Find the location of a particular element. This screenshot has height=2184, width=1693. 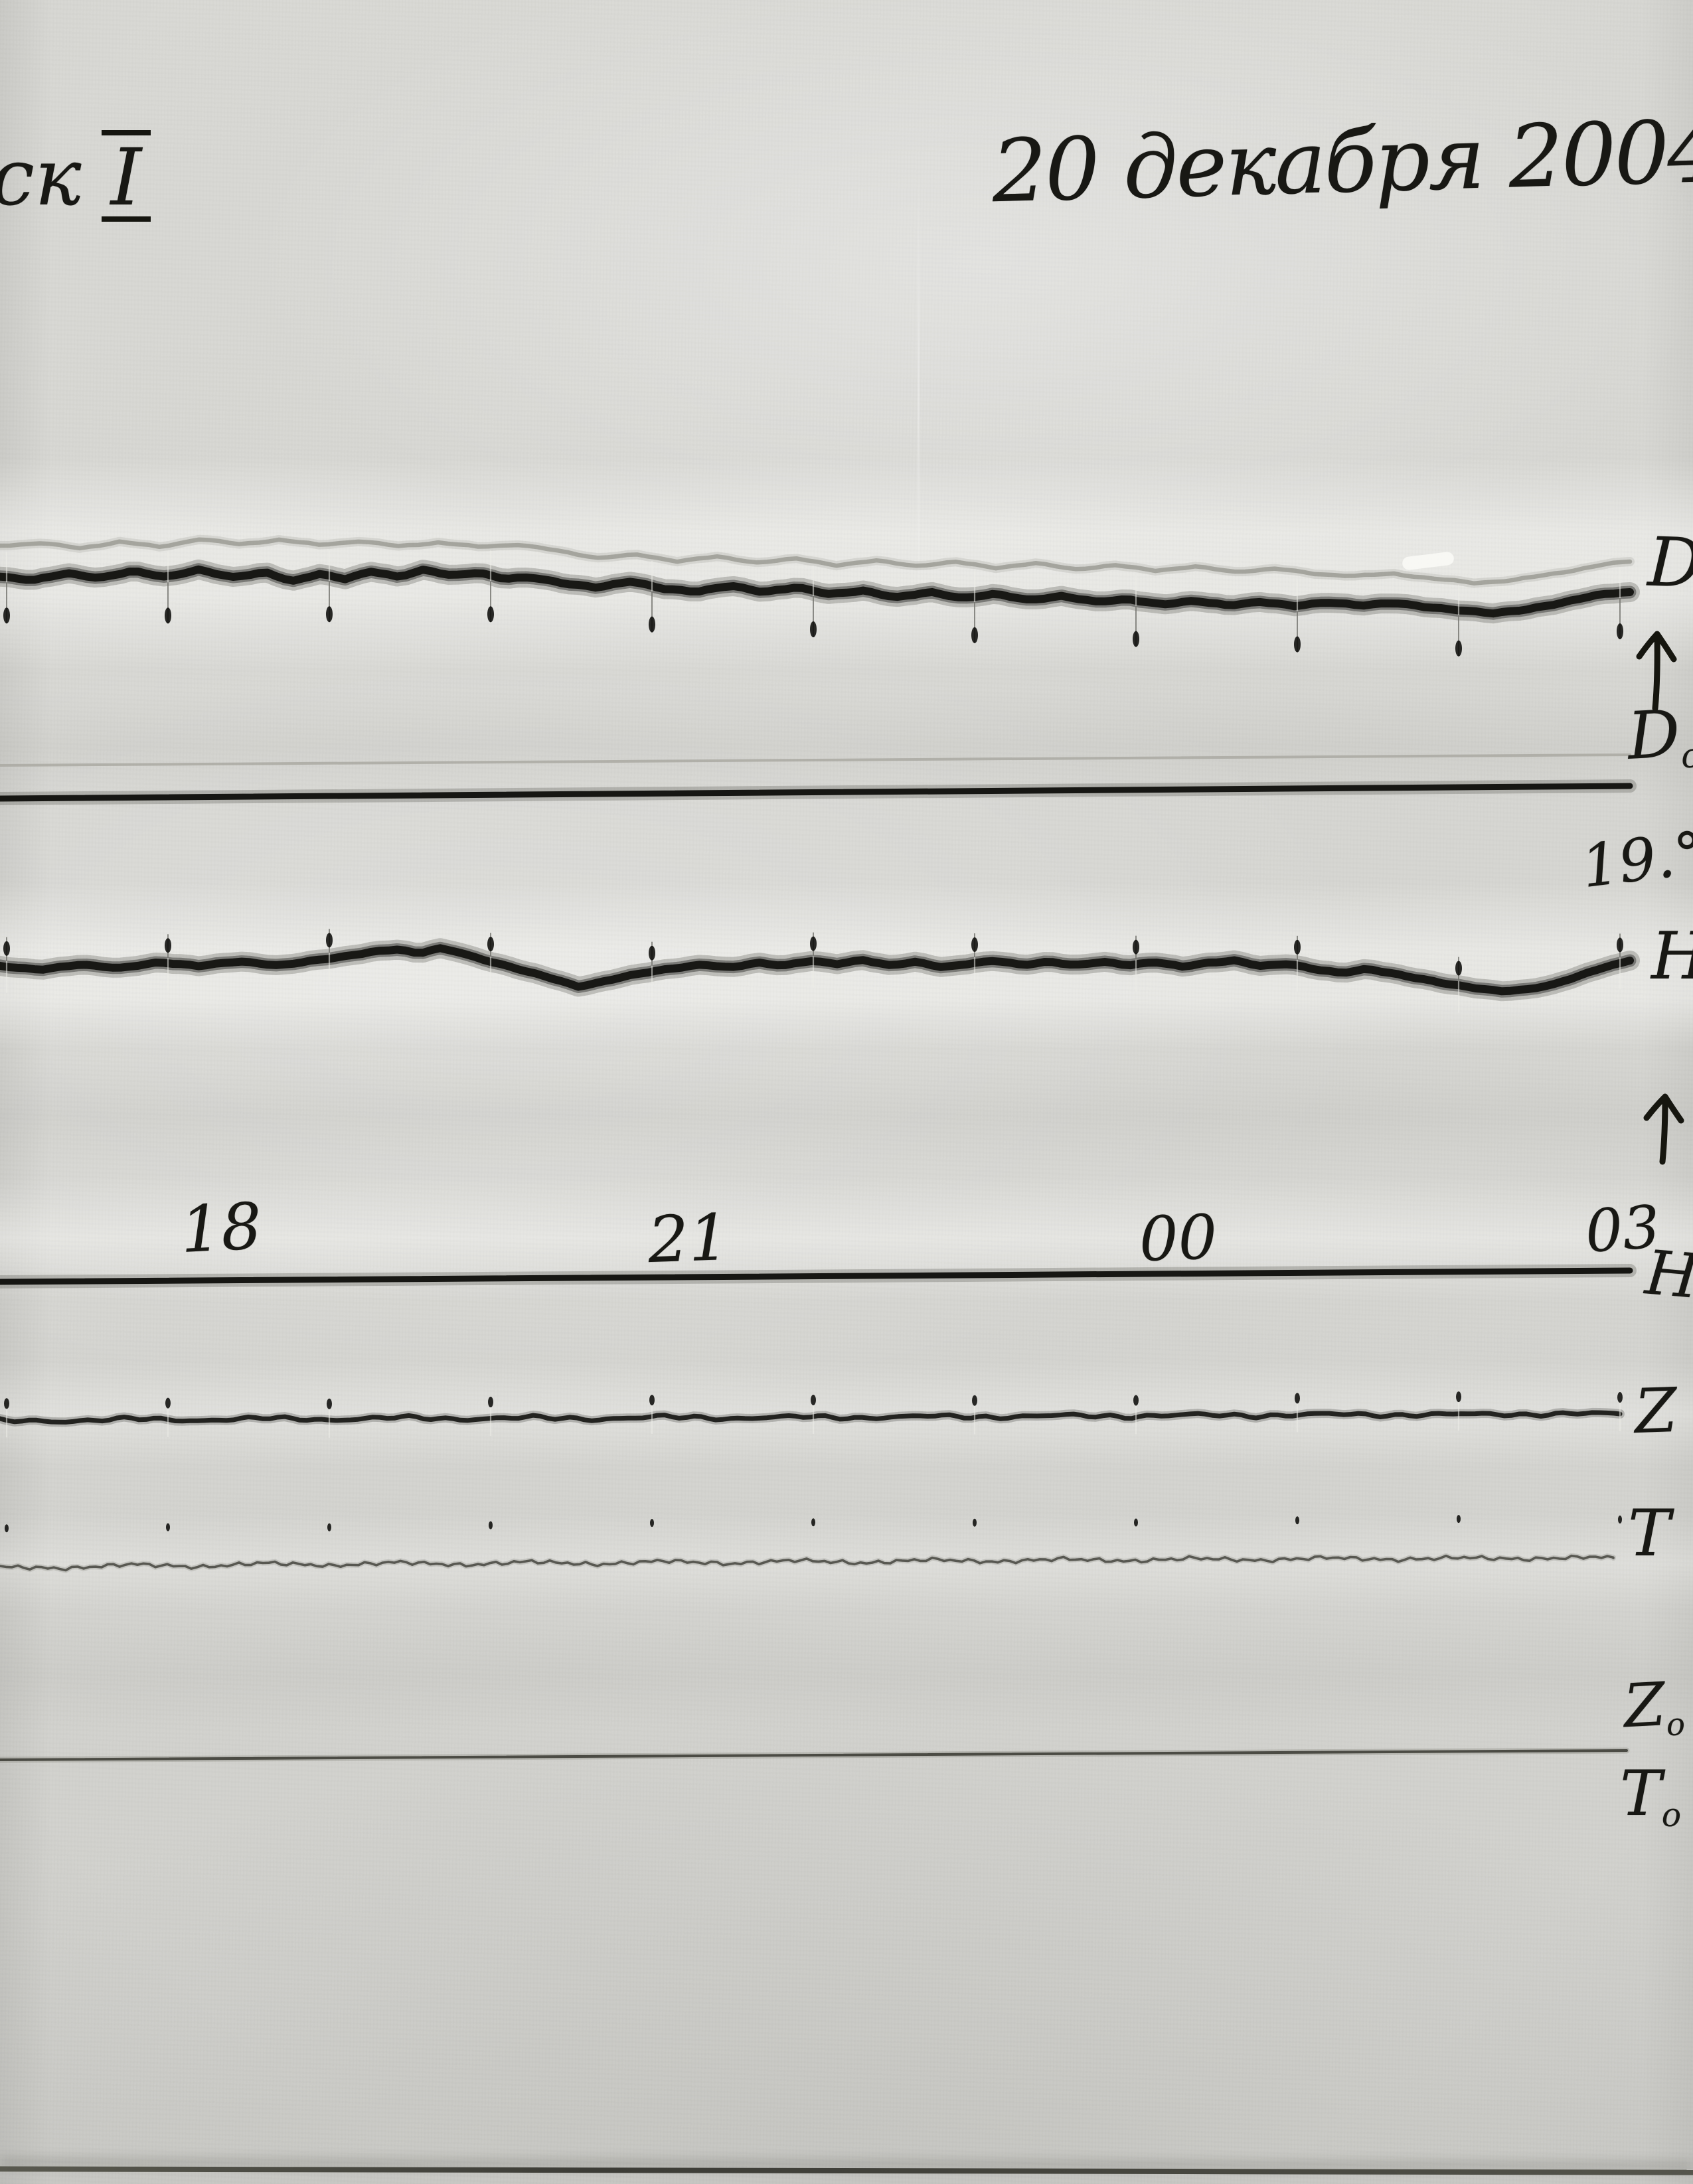

trace-label-d0-text: D is located at coordinates (1653, 735).